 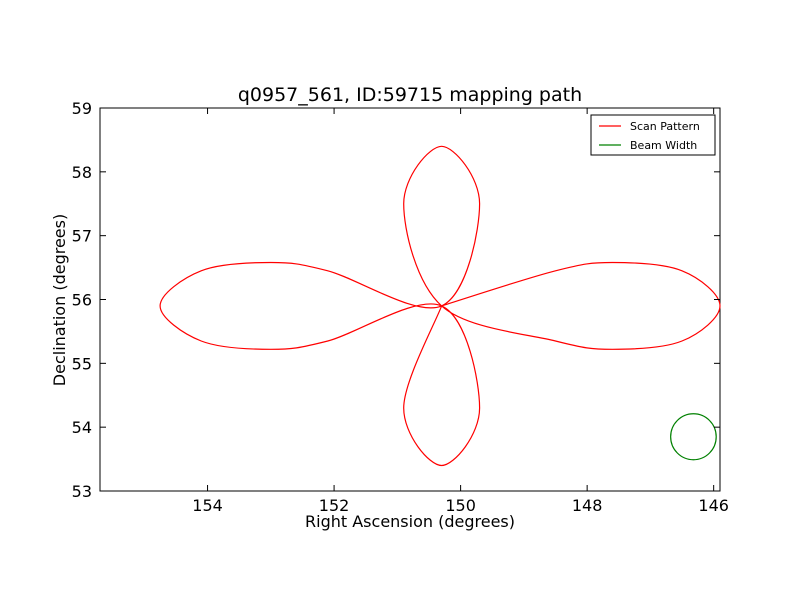 What do you see at coordinates (207, 505) in the screenshot?
I see `x-tick-label: 154` at bounding box center [207, 505].